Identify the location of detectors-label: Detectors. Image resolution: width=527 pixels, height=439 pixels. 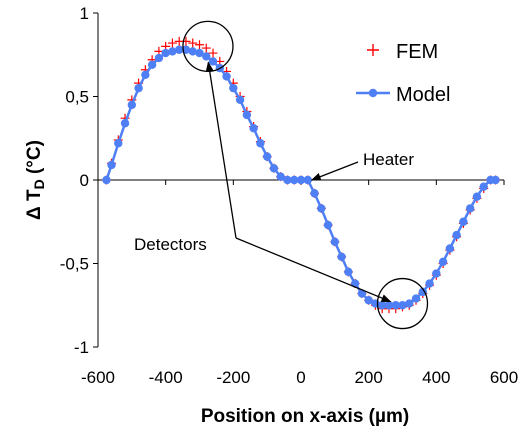
(170, 244).